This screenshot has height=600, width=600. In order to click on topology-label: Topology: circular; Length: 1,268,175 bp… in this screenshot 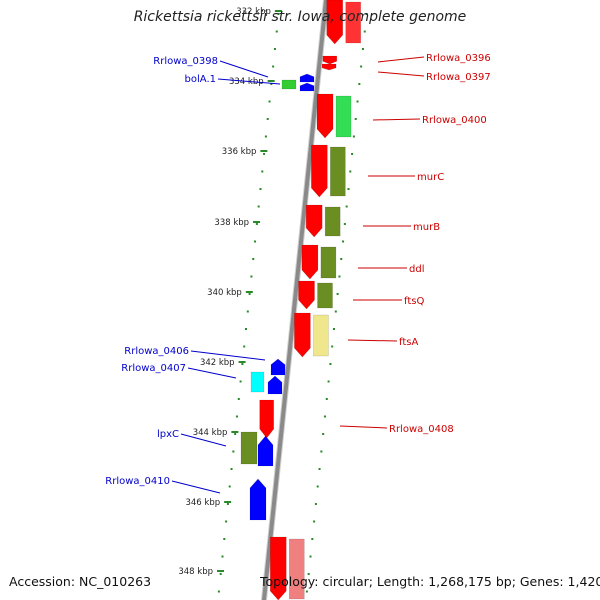, I will do `click(430, 581)`.